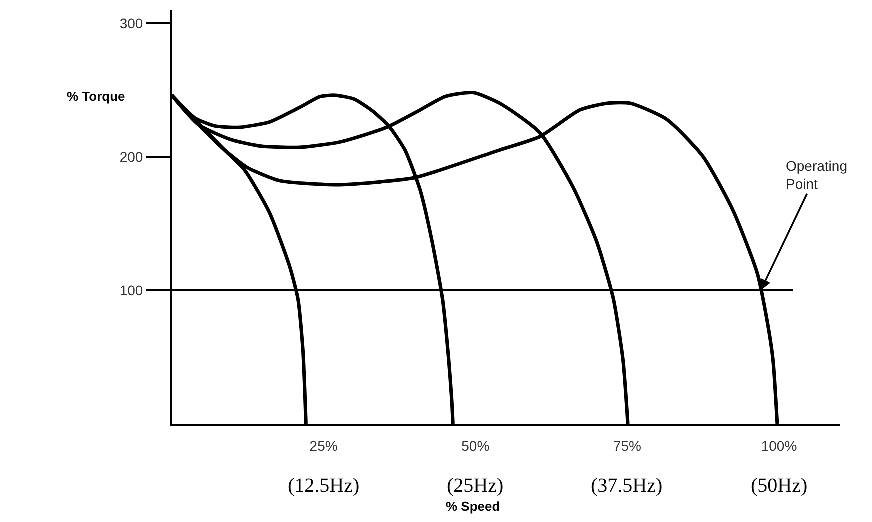 The image size is (872, 522). Describe the element at coordinates (324, 446) in the screenshot. I see `x-tick-label: 25%` at that location.